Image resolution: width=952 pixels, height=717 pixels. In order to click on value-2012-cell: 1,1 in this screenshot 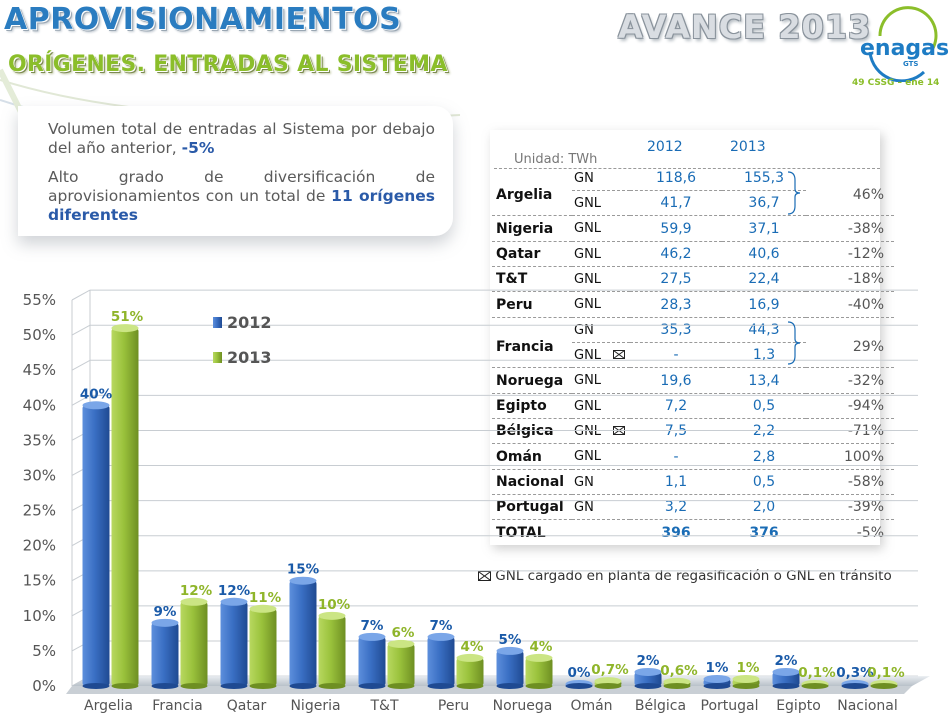, I will do `click(676, 482)`.